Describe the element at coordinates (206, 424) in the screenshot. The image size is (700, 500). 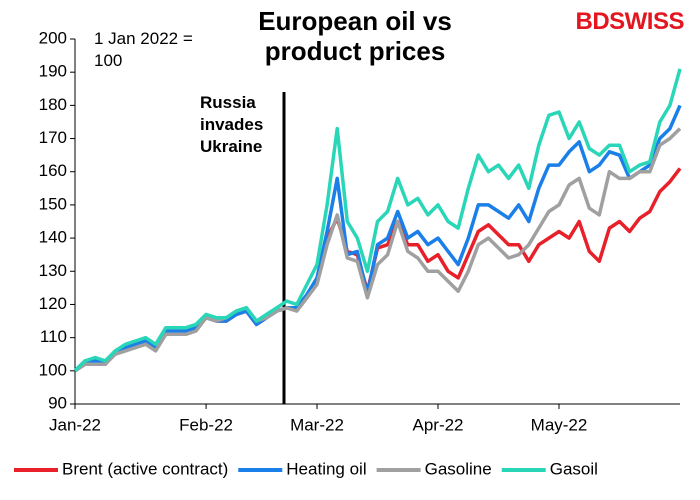
I see `x-tick-label: Feb-22` at that location.